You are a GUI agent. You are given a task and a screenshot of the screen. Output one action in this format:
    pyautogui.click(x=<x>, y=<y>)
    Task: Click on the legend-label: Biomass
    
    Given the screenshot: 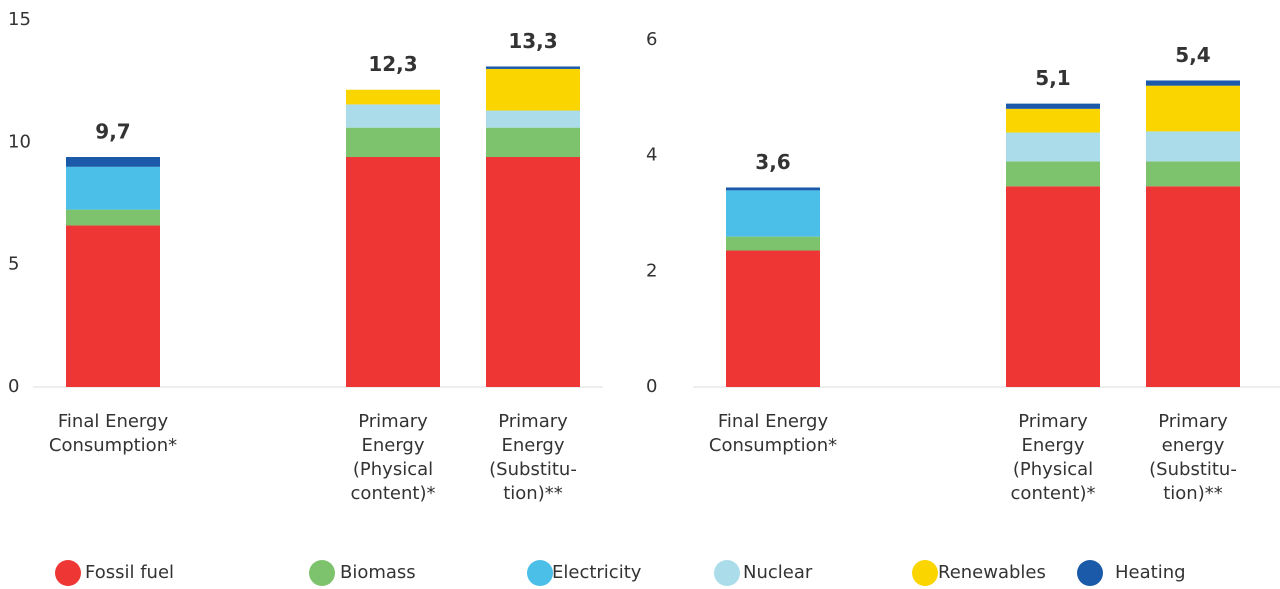 What is the action you would take?
    pyautogui.click(x=378, y=572)
    